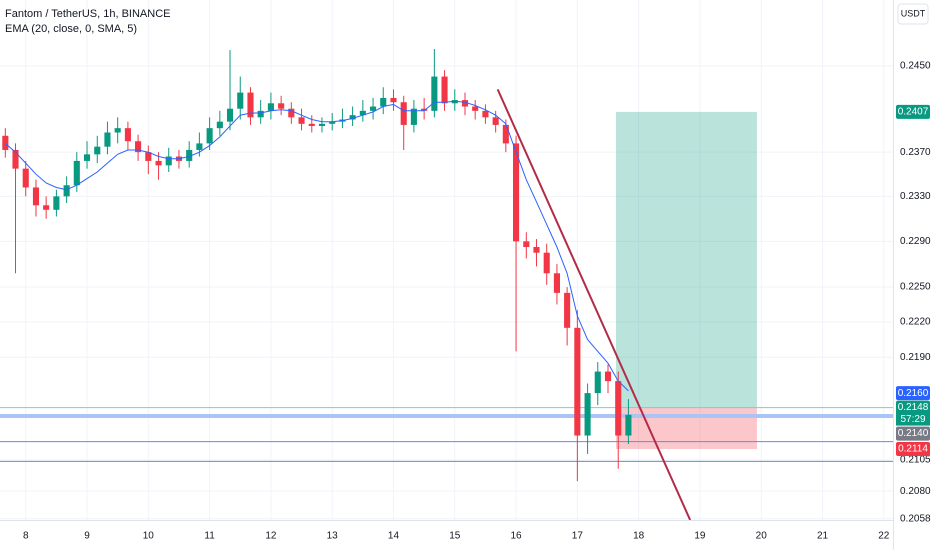 The width and height of the screenshot is (932, 550). Describe the element at coordinates (915, 241) in the screenshot. I see `y-tick-label: 0.2290` at that location.